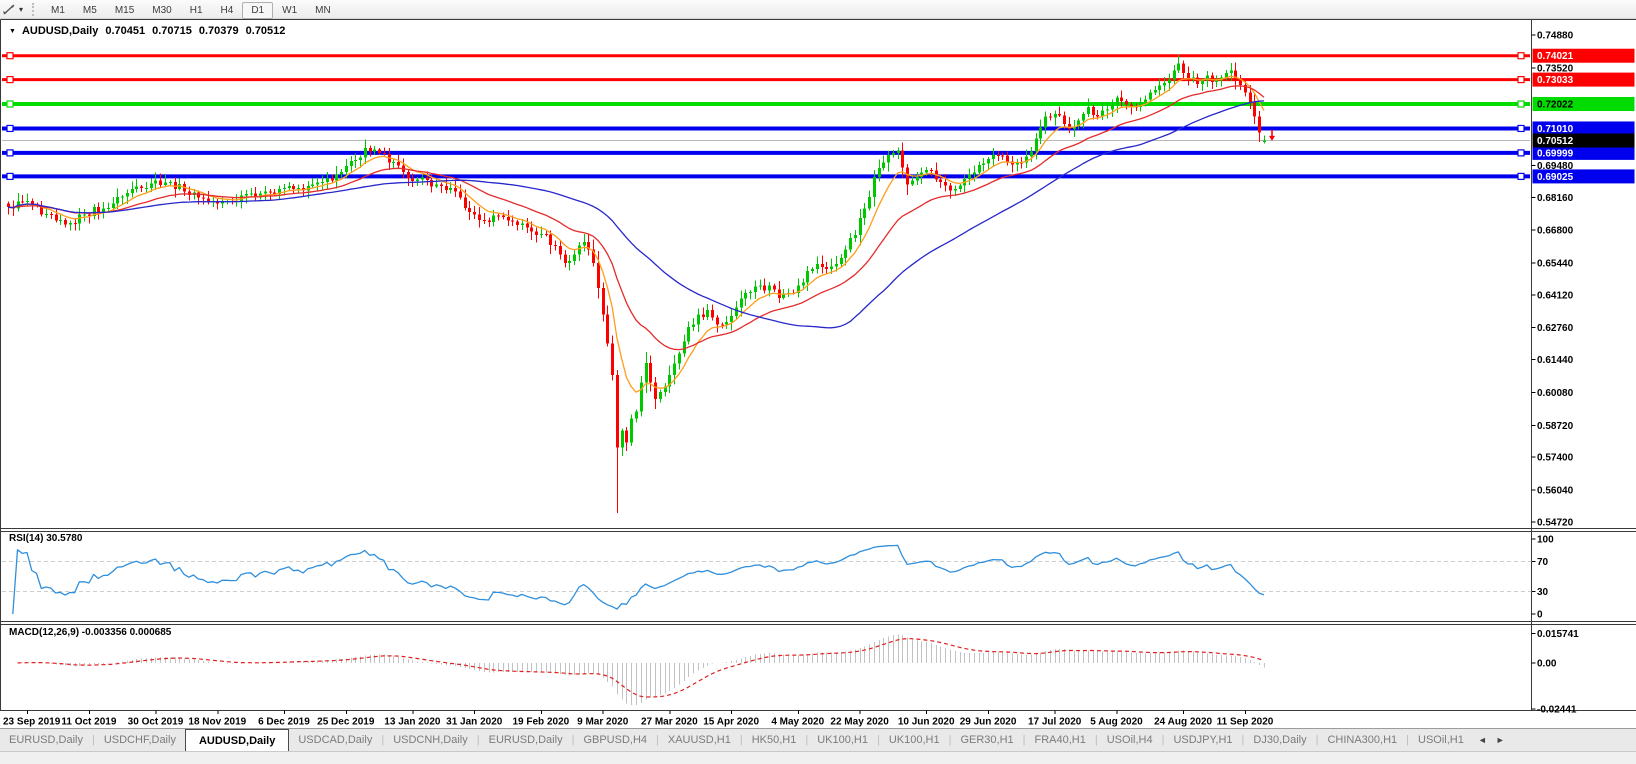 Image resolution: width=1636 pixels, height=764 pixels. I want to click on tab-gbpusd-h4: GBPUSD,H4, so click(615, 740).